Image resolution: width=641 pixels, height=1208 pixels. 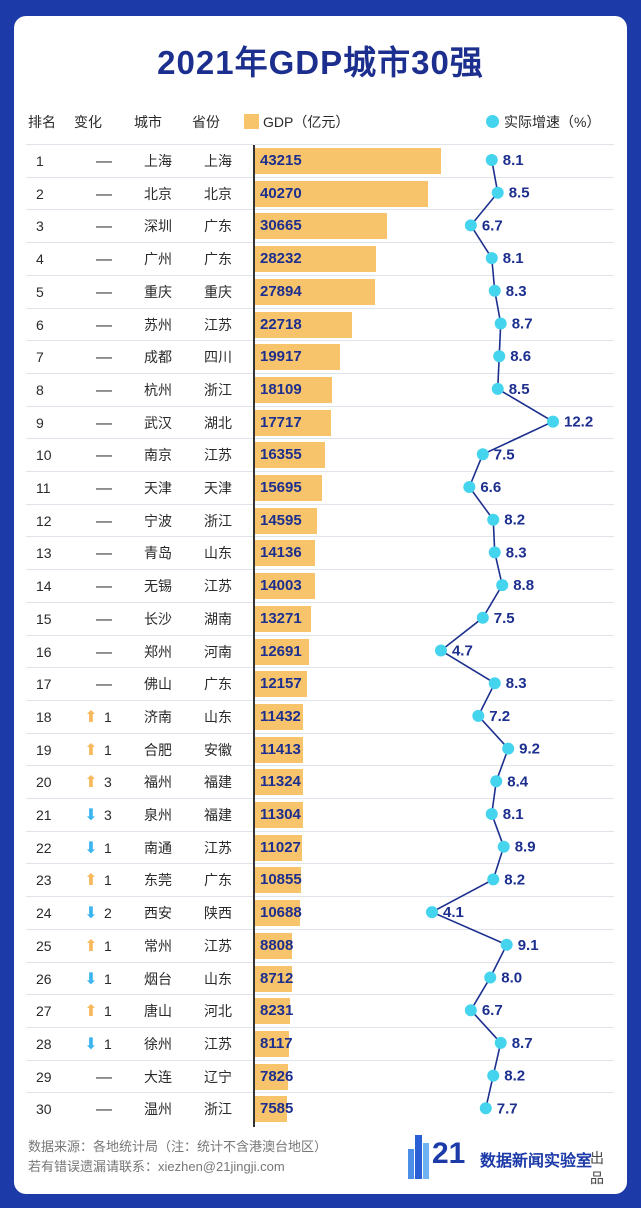 What do you see at coordinates (320, 160) in the screenshot?
I see `table-row: 1 — 上海 上海 43215` at bounding box center [320, 160].